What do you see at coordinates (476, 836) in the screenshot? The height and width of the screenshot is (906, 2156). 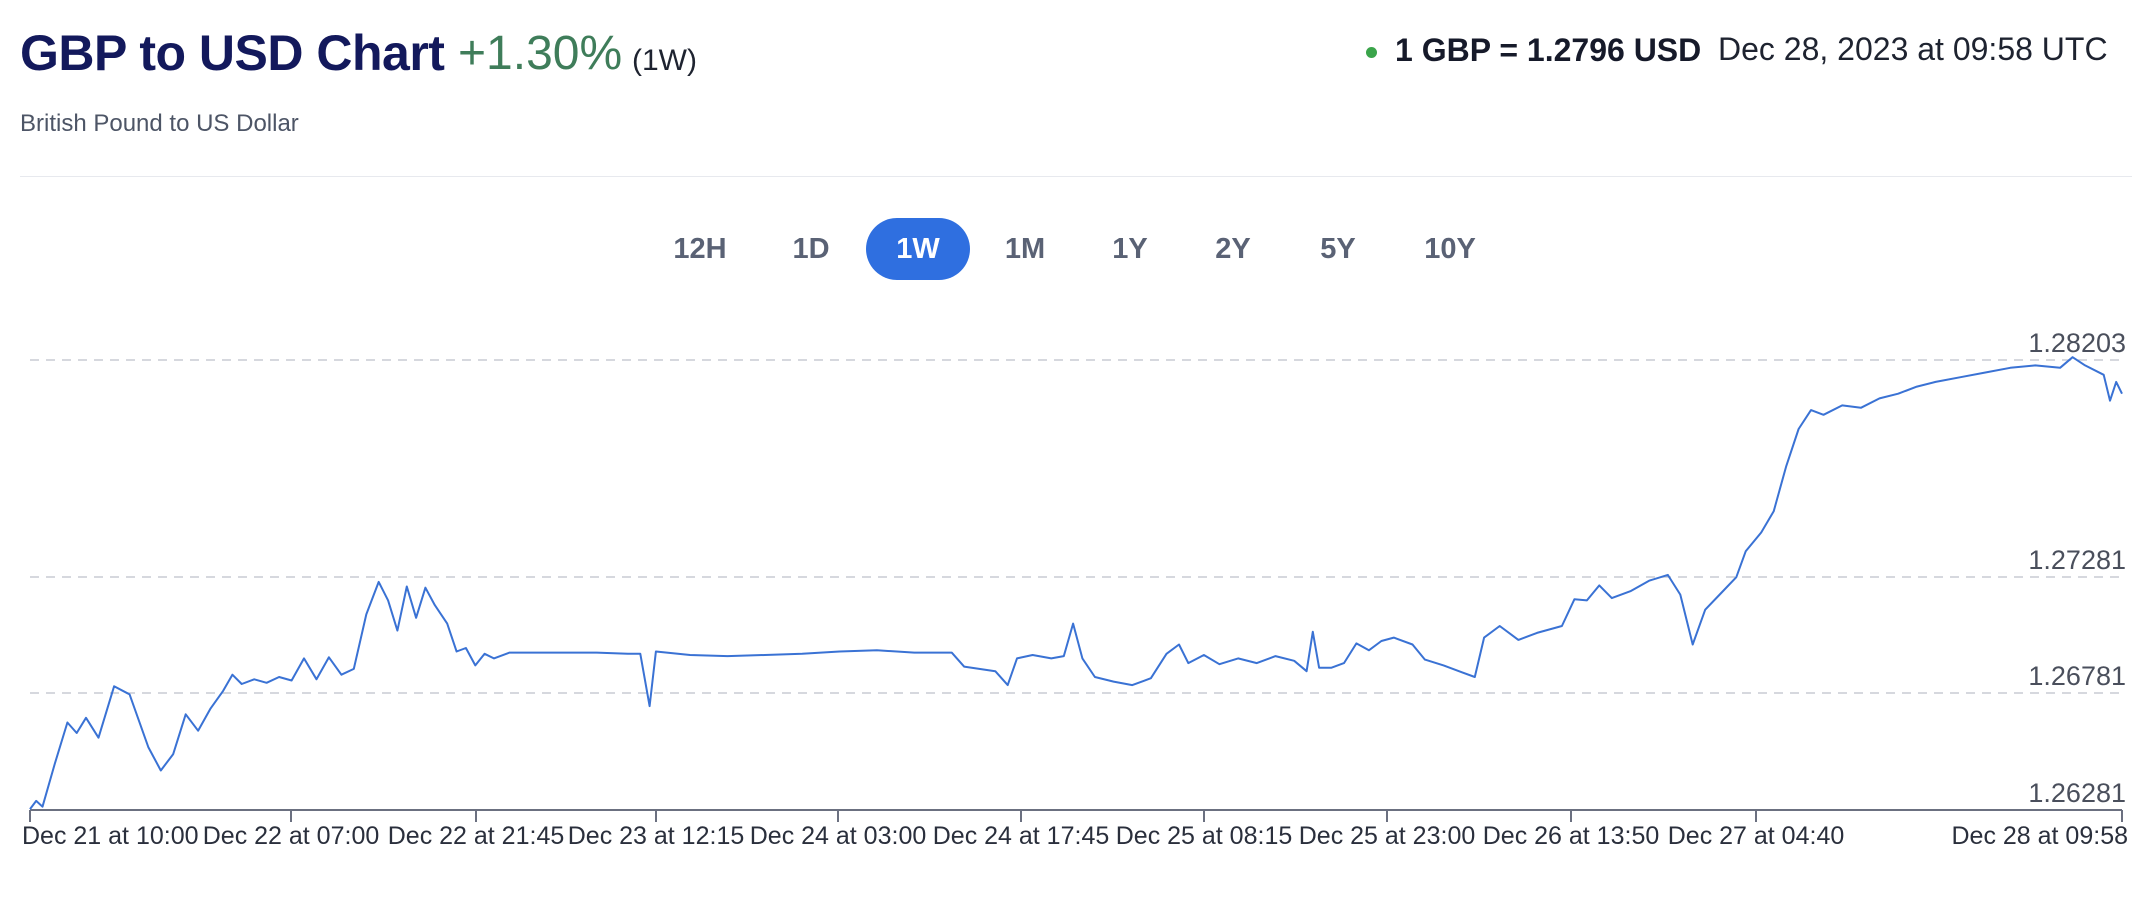 I see `x-tick-label: Dec 22 at 21:45` at bounding box center [476, 836].